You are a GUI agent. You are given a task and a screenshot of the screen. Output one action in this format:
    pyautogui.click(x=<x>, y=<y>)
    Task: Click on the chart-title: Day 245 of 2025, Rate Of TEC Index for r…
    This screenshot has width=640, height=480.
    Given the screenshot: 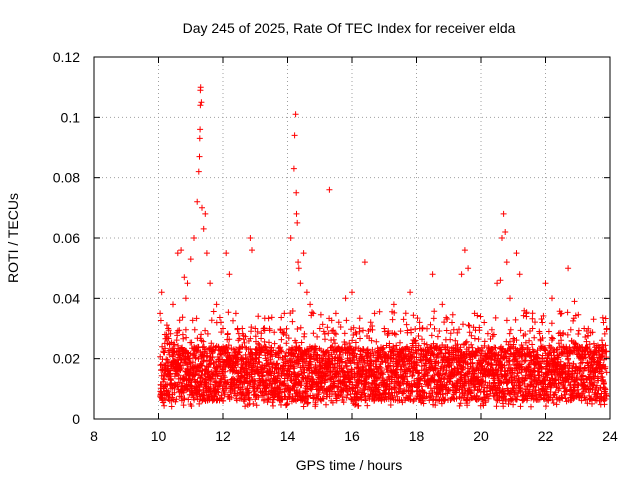 What is the action you would take?
    pyautogui.click(x=349, y=28)
    